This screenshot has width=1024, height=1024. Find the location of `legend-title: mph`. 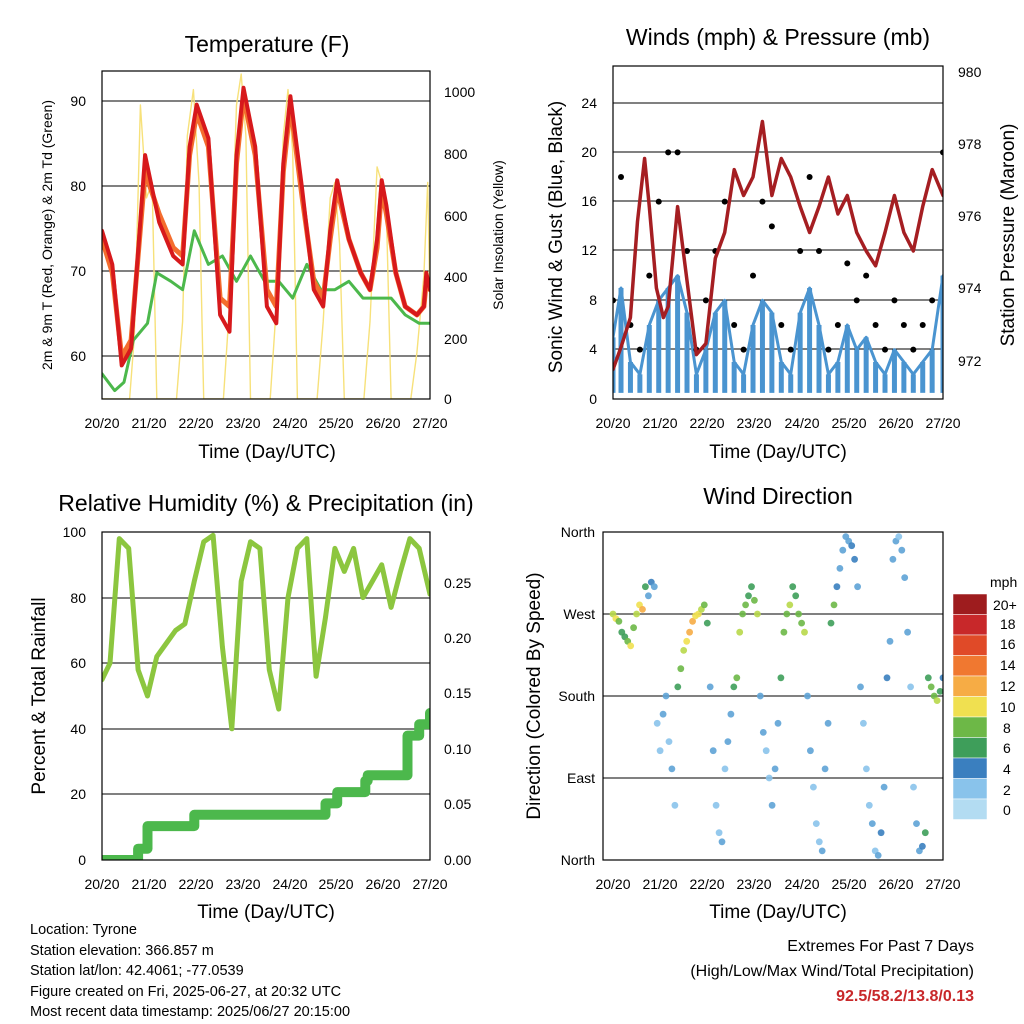

legend-title: mph is located at coordinates (1003, 582).